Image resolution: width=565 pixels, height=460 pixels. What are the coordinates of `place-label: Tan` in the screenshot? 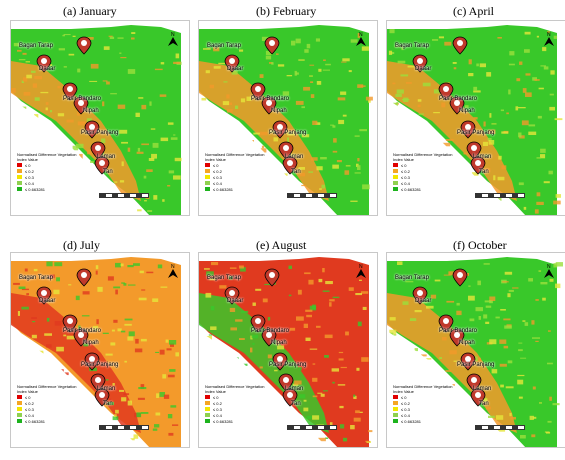 It's located at (296, 404).